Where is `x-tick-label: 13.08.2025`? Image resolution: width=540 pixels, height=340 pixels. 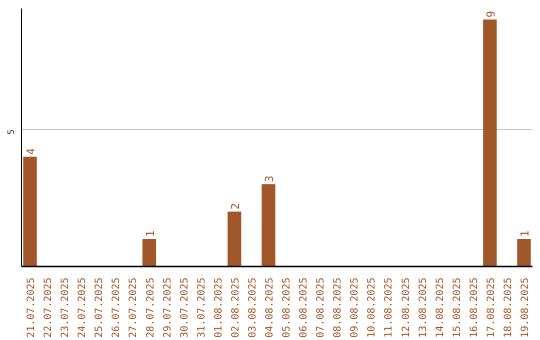
x-tick-label: 13.08.2025 is located at coordinates (423, 307).